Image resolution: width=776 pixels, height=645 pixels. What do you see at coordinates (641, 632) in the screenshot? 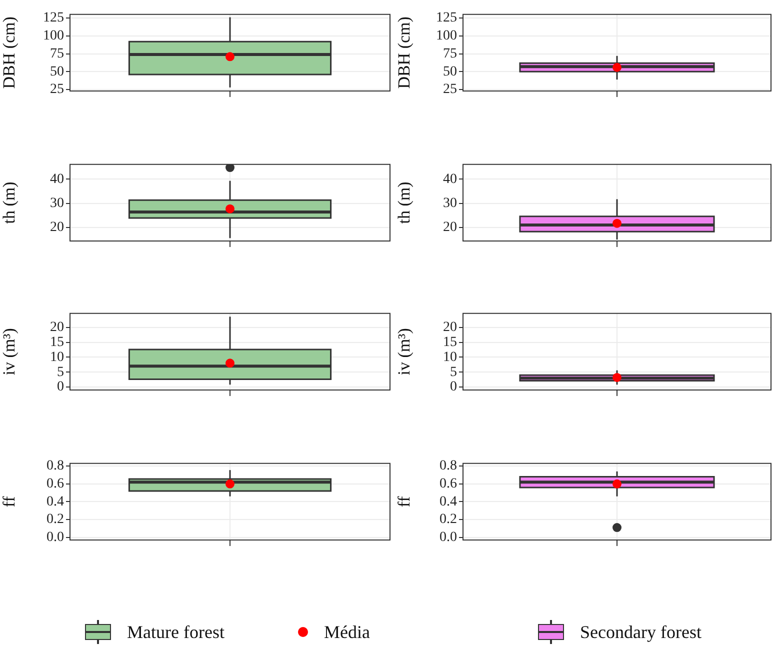
I see `legend-label: Secondary forest` at bounding box center [641, 632].